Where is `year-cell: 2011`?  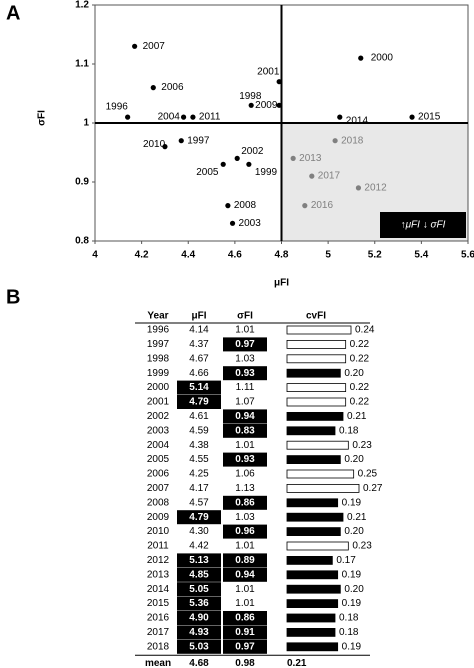 year-cell: 2011 is located at coordinates (158, 546).